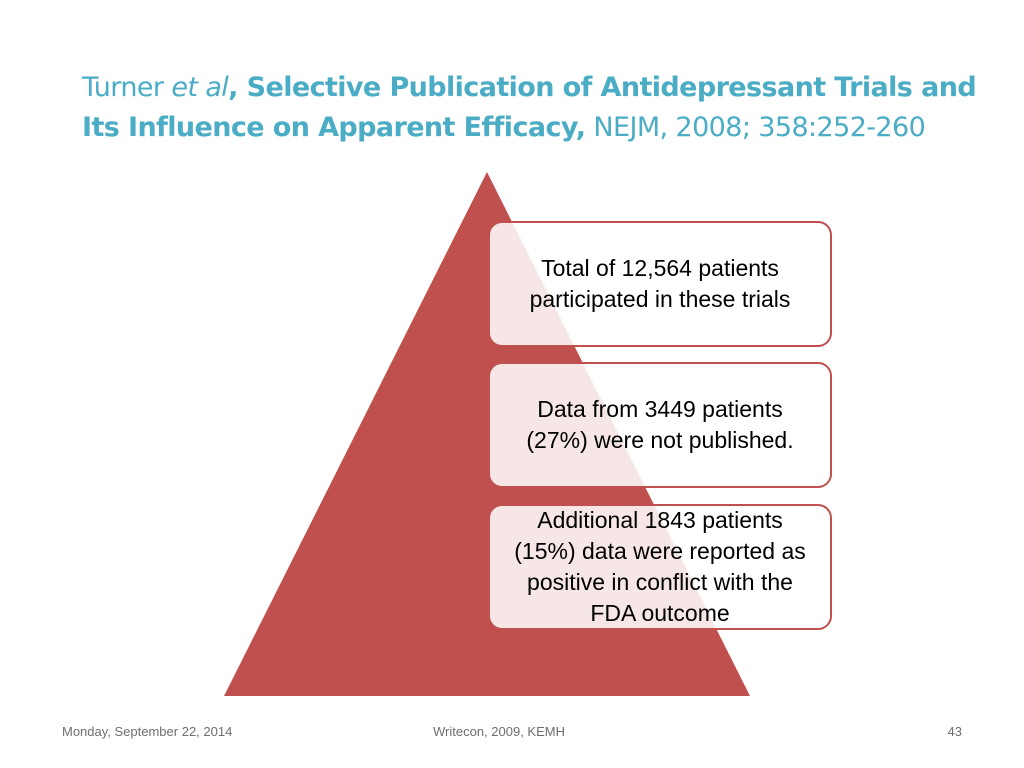 The width and height of the screenshot is (1024, 768). I want to click on footer-date: Monday, September 22, 2014, so click(147, 731).